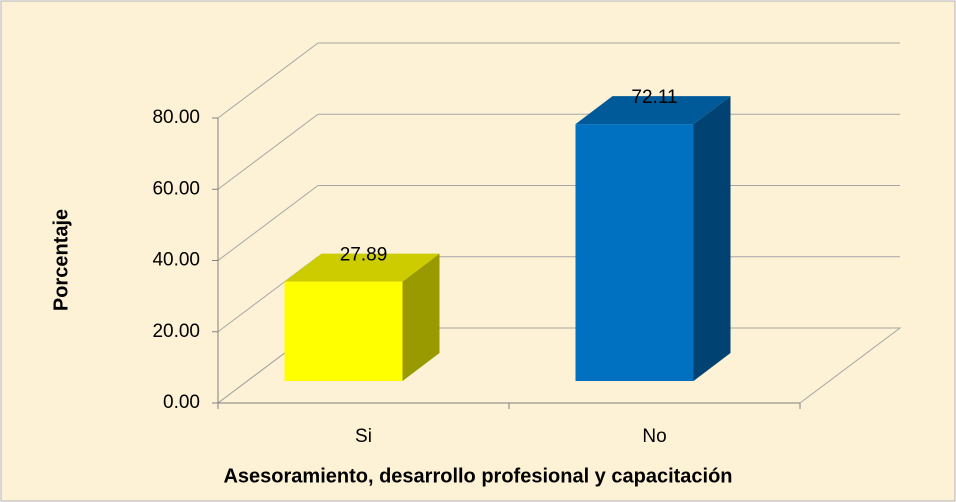  Describe the element at coordinates (176, 188) in the screenshot. I see `y-tick-label: 60.00` at that location.